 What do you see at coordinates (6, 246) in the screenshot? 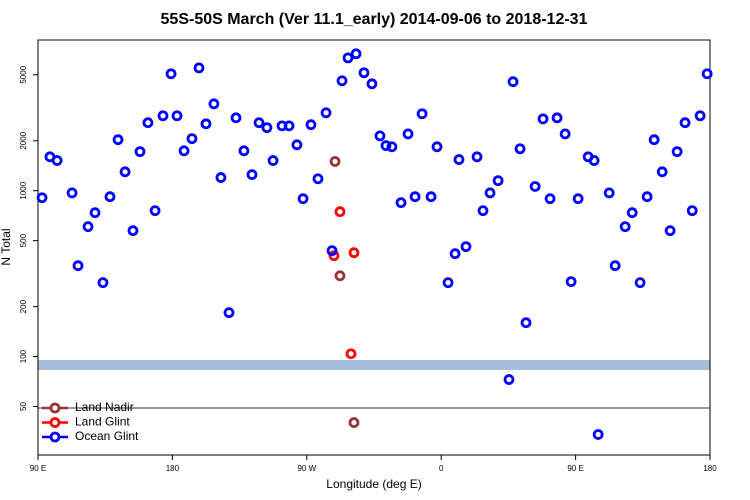
I see `y-axis-label: N Total` at bounding box center [6, 246].